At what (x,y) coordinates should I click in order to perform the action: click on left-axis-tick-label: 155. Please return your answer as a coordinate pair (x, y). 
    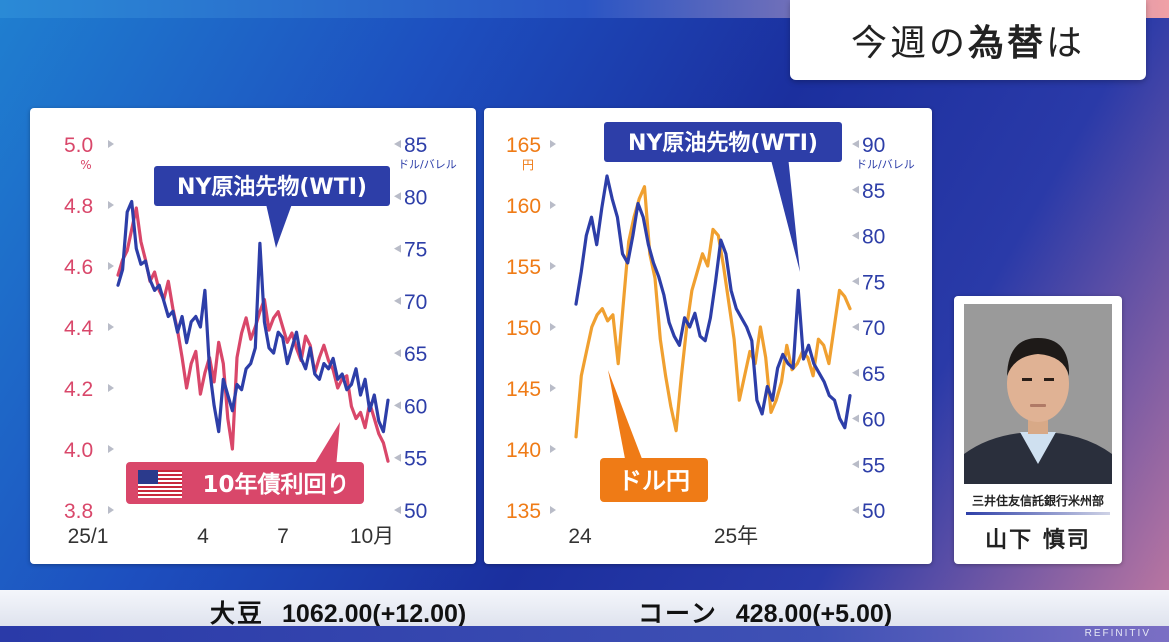
    Looking at the image, I should click on (523, 267).